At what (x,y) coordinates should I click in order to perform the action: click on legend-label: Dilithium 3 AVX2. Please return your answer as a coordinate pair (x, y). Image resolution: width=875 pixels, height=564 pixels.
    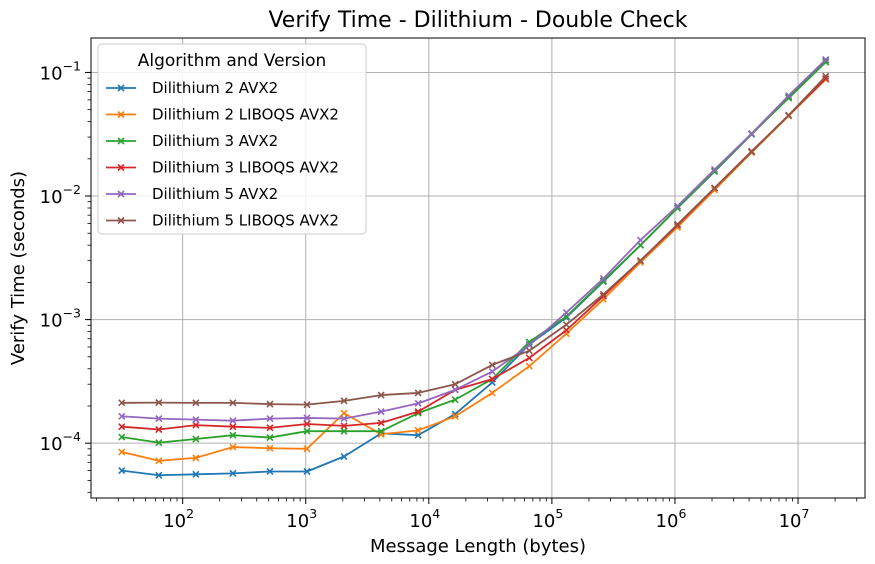
    Looking at the image, I should click on (215, 141).